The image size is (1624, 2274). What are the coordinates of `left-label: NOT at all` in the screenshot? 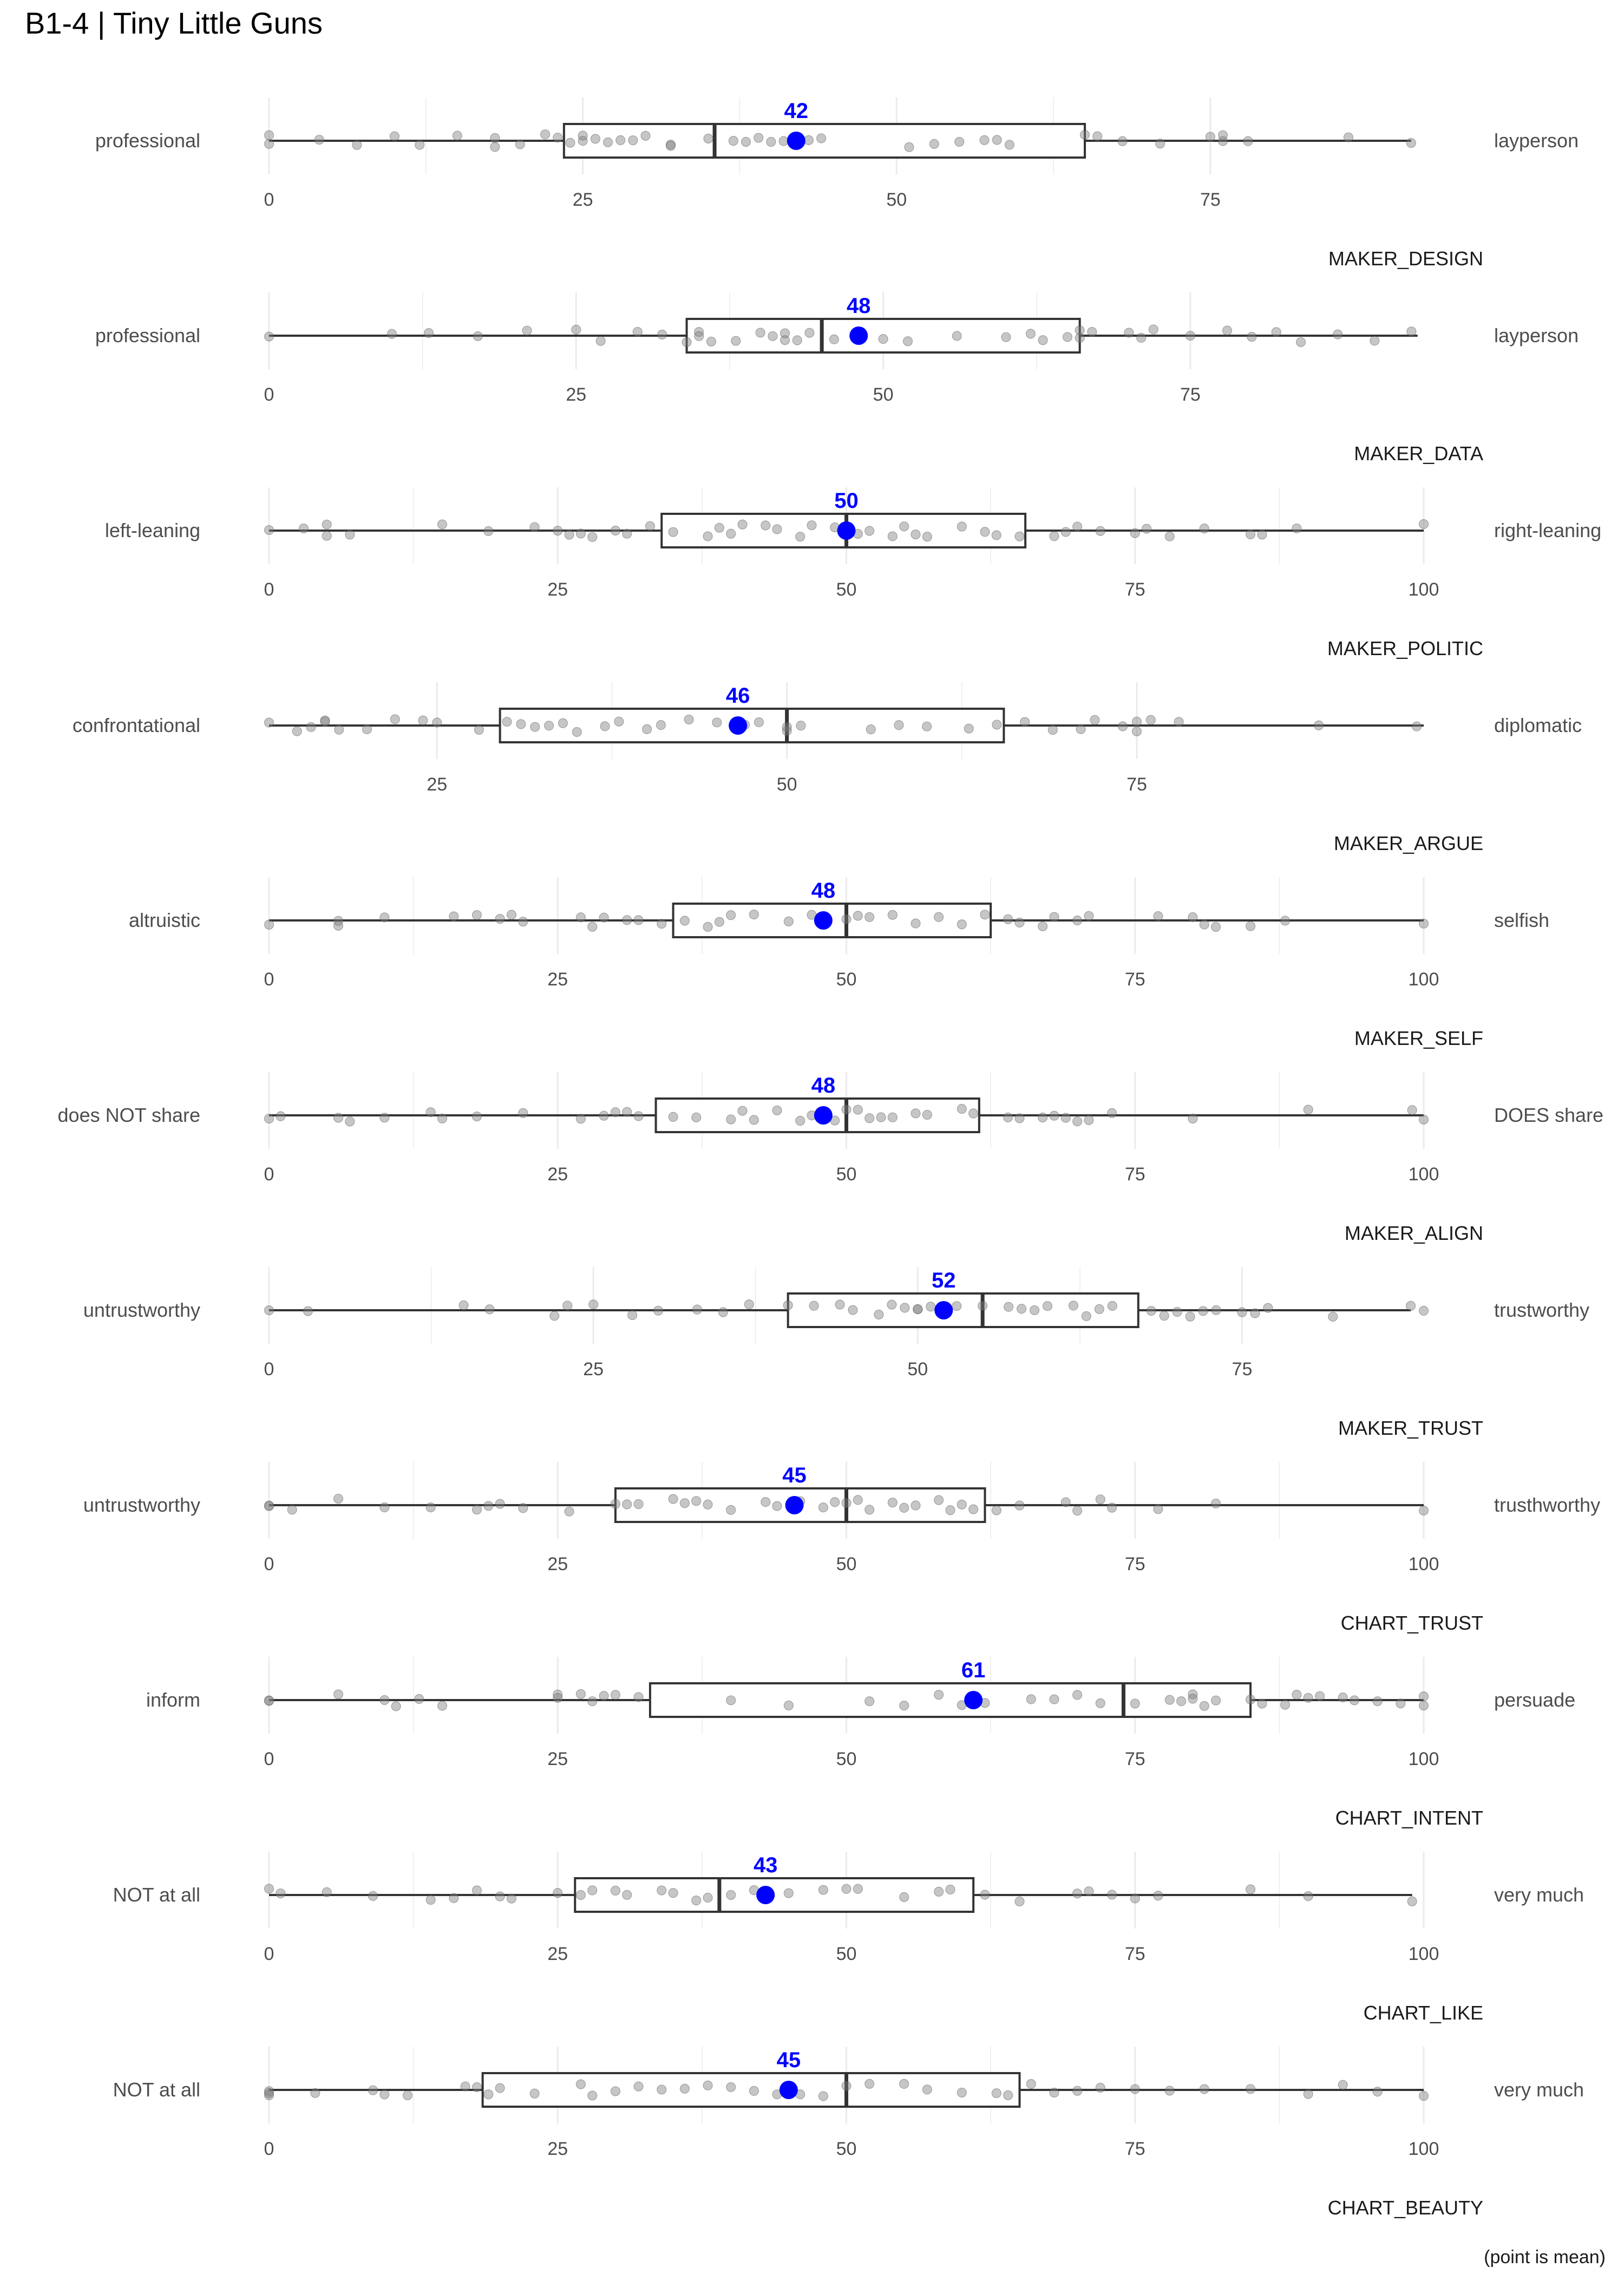 It's located at (156, 1895).